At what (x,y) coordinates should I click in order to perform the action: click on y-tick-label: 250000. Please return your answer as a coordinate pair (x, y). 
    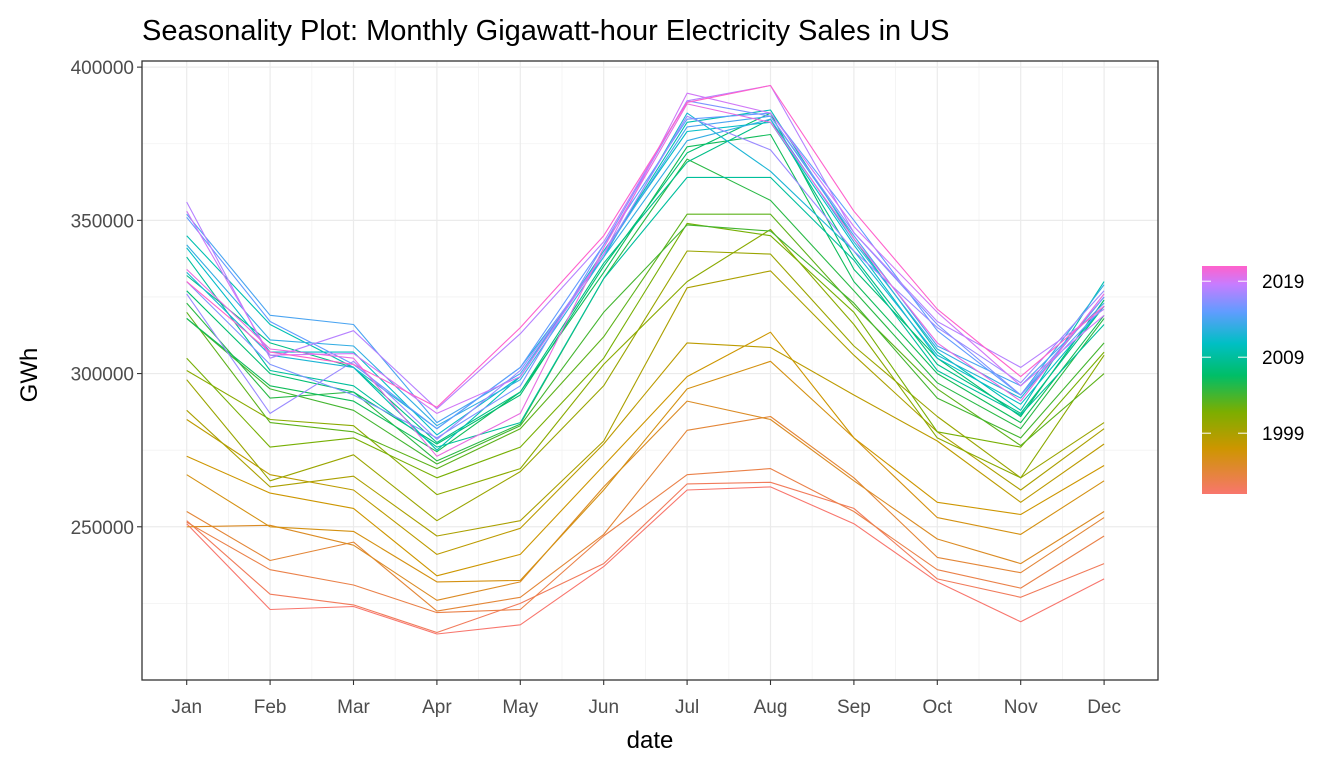
    Looking at the image, I should click on (102, 528).